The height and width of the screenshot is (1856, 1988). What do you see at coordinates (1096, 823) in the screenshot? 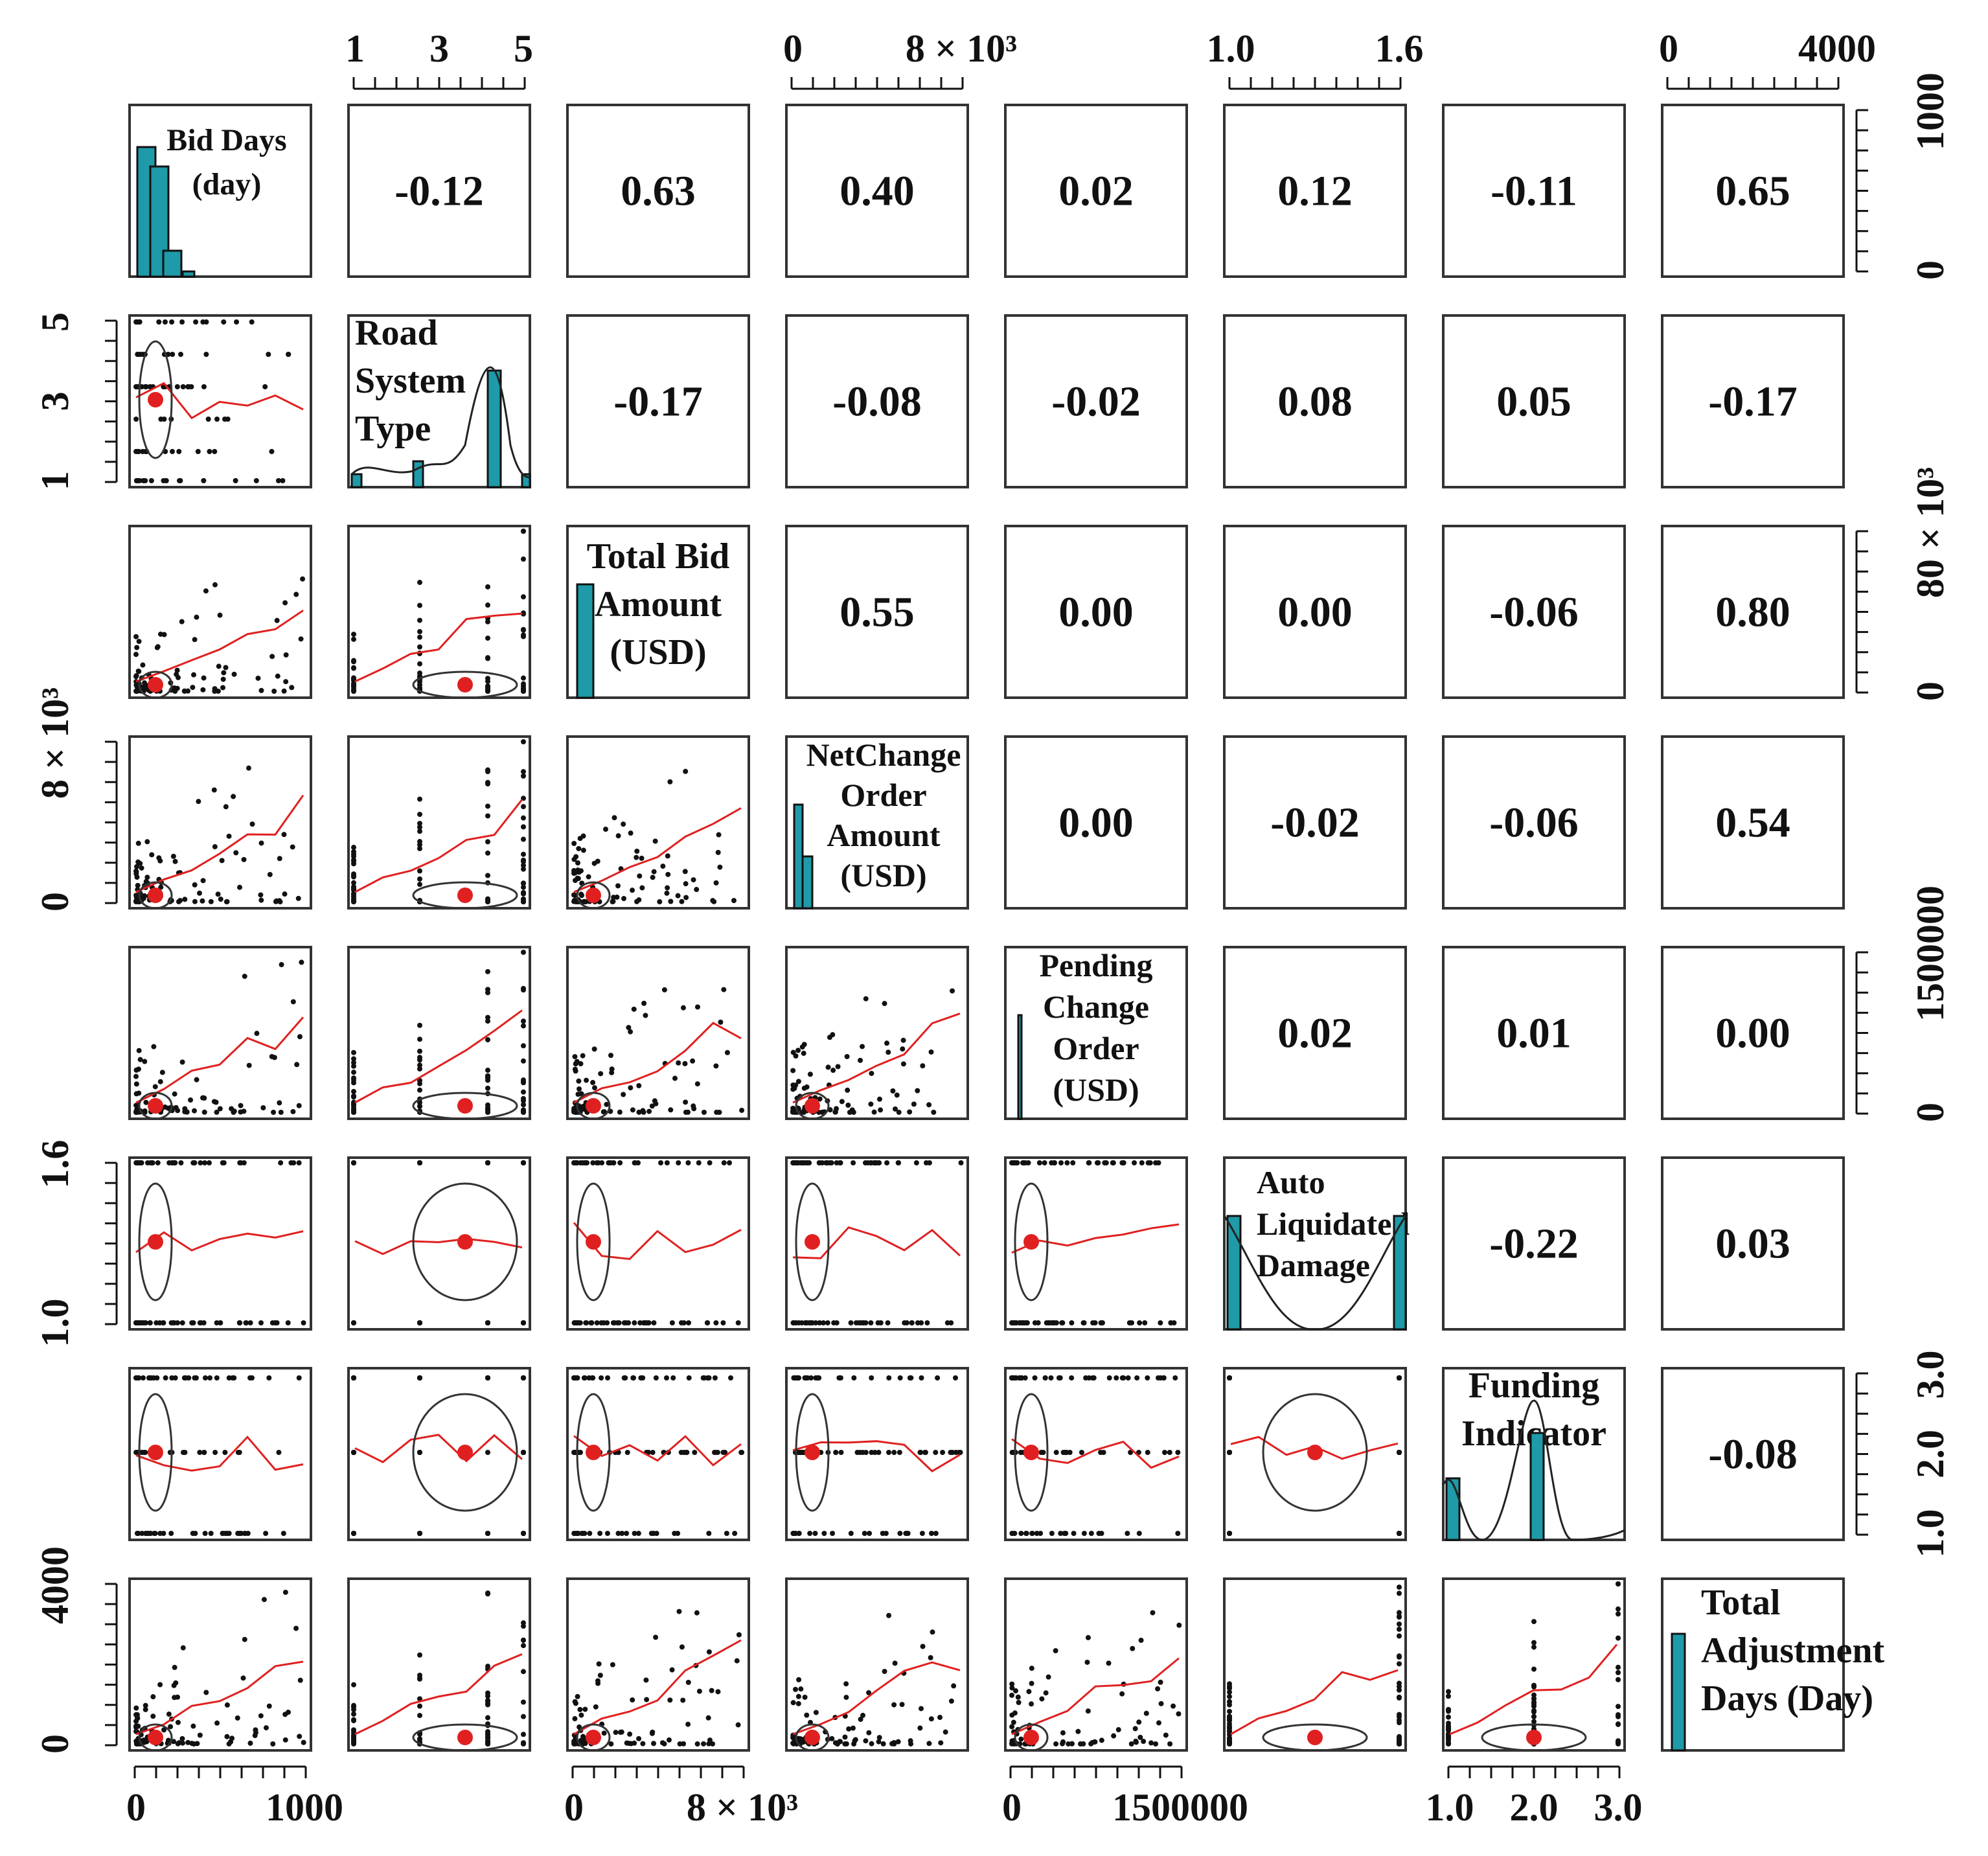
I see `correlation-value: 0.00` at bounding box center [1096, 823].